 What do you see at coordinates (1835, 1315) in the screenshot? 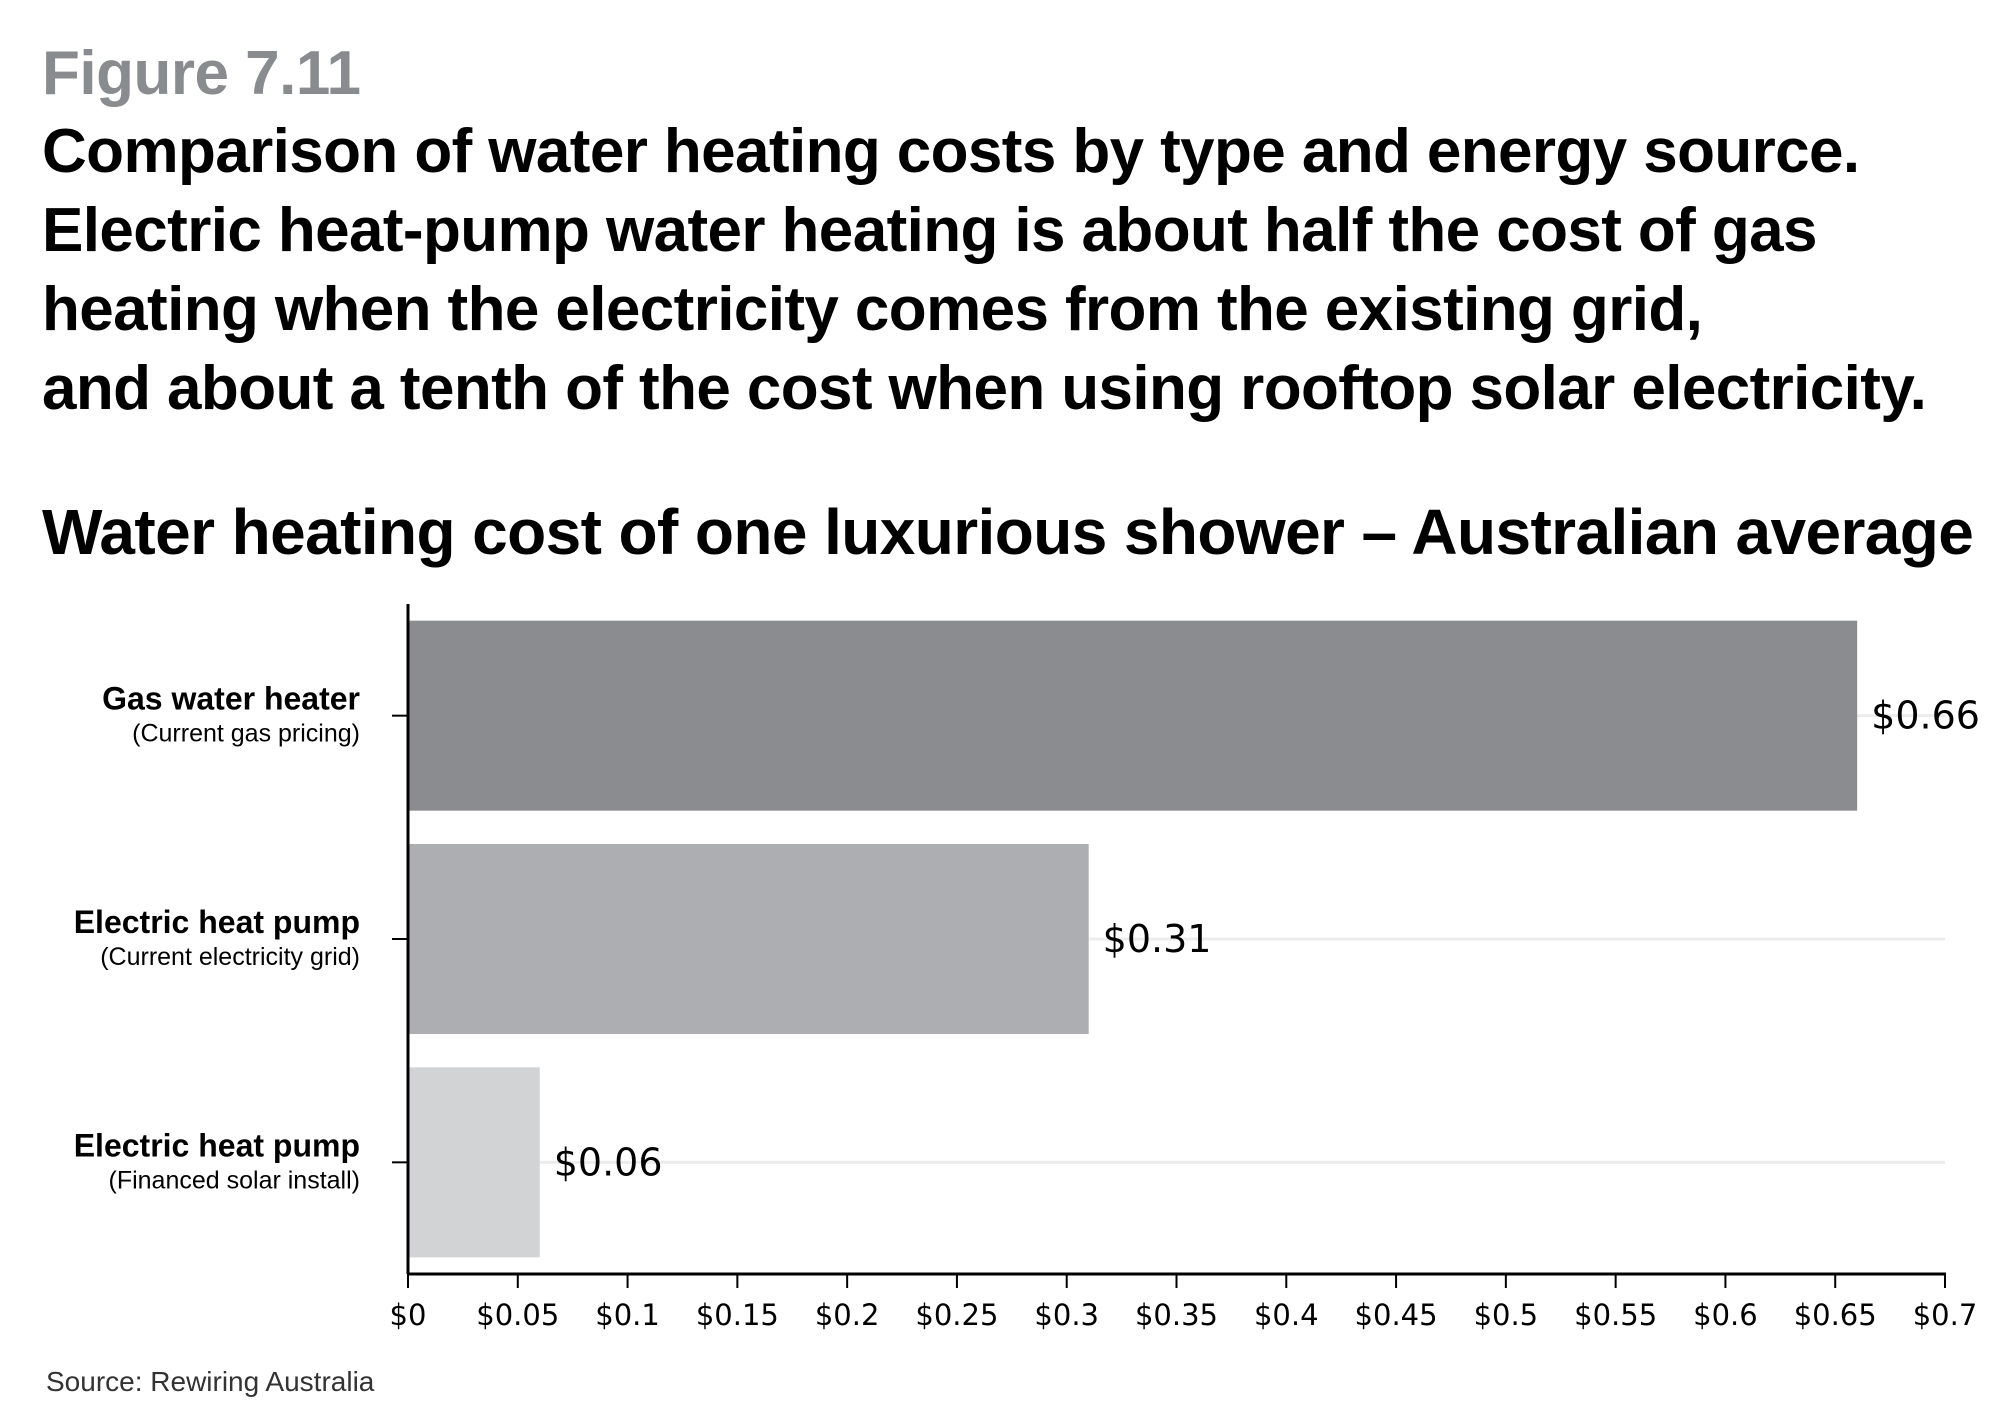
I see `x-tick-label: $0.65` at bounding box center [1835, 1315].